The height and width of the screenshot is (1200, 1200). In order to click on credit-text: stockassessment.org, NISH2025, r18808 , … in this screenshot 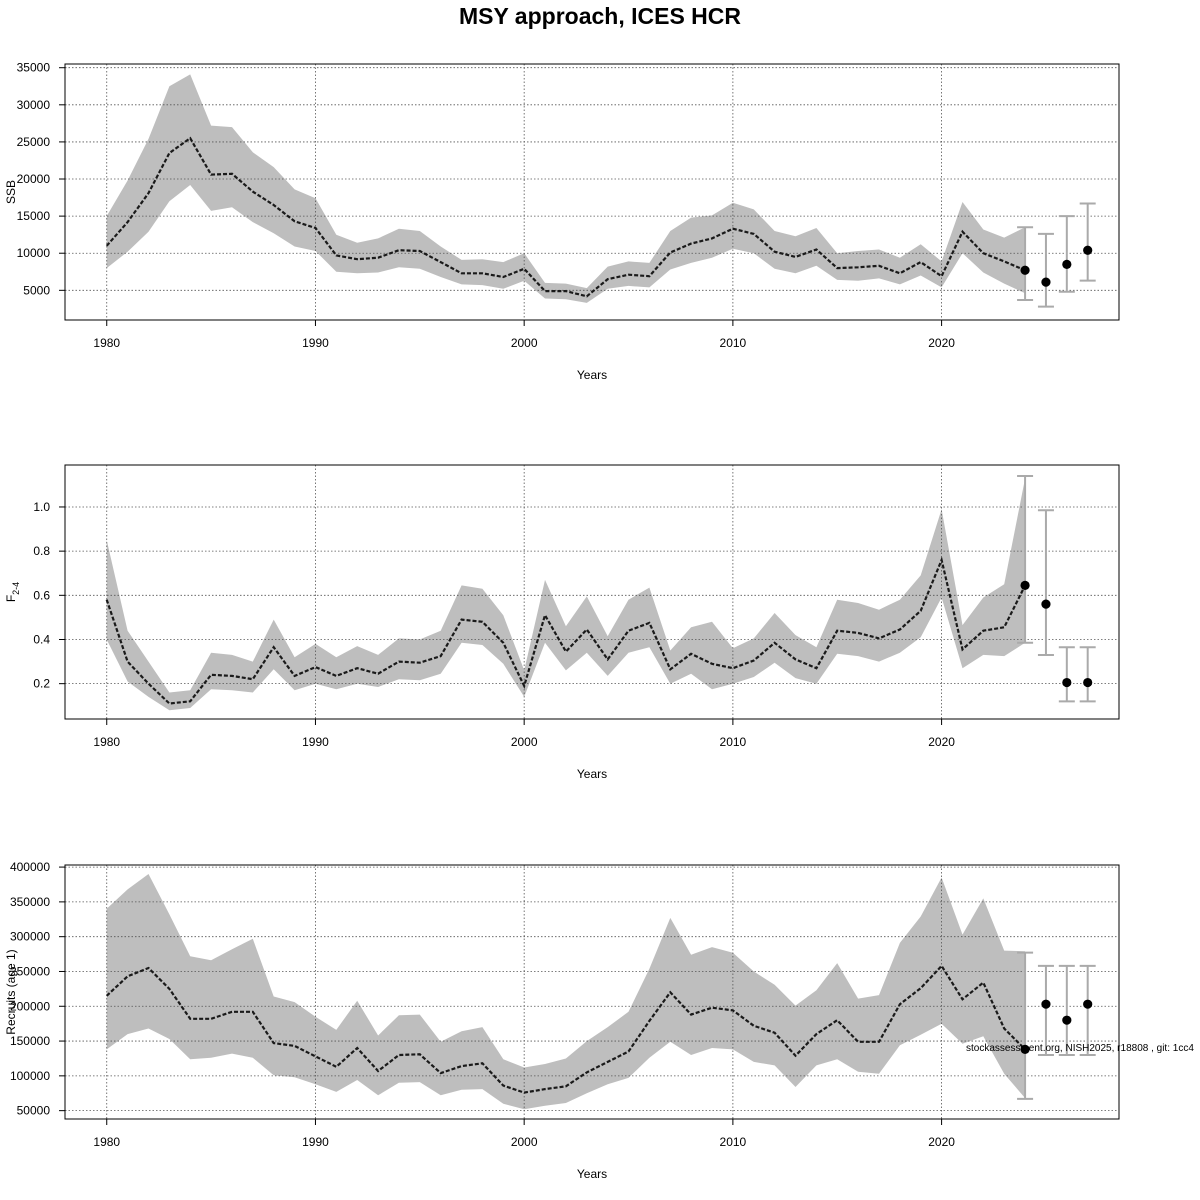, I will do `click(1080, 1048)`.